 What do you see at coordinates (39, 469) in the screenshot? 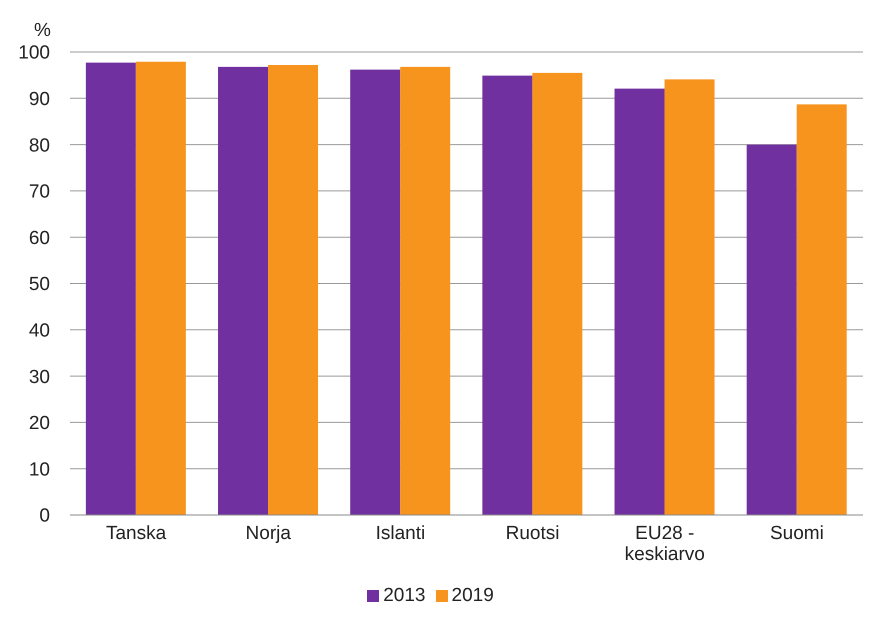
I see `y-tick-label: 10` at bounding box center [39, 469].